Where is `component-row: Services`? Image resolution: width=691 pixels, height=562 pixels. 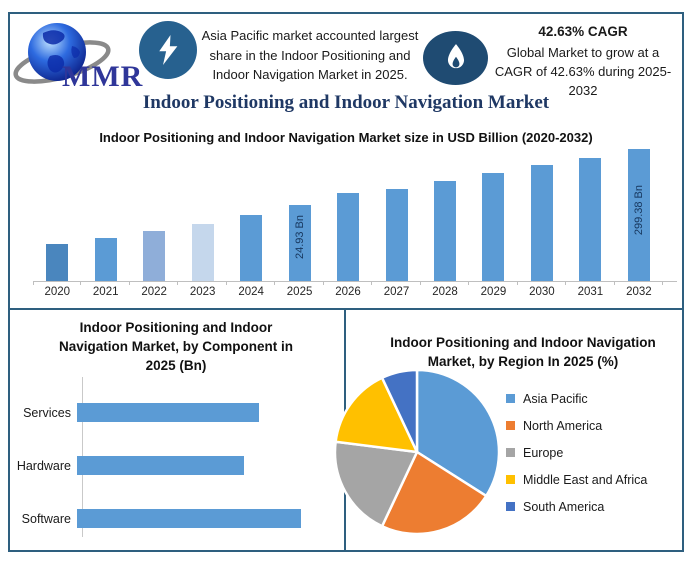 component-row: Services is located at coordinates (168, 412).